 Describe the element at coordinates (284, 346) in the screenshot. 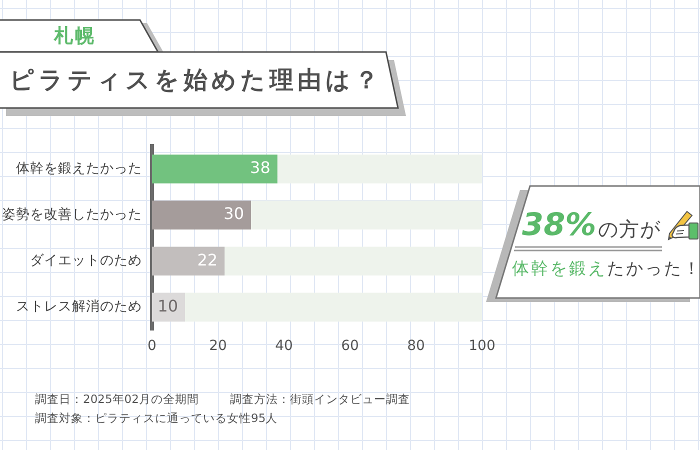

I see `x-tick-label: 40` at that location.